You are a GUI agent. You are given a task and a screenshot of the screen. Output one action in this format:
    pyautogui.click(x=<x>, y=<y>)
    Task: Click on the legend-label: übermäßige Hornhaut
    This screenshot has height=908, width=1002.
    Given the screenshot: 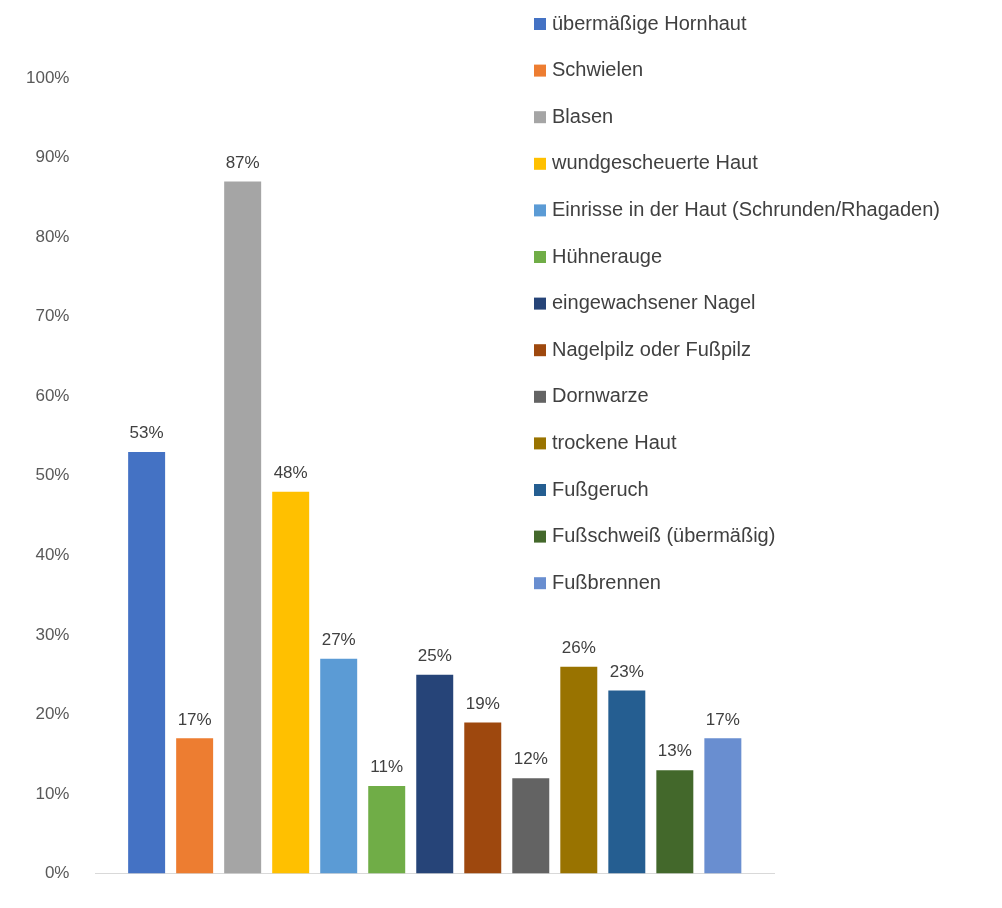 What is the action you would take?
    pyautogui.click(x=649, y=22)
    